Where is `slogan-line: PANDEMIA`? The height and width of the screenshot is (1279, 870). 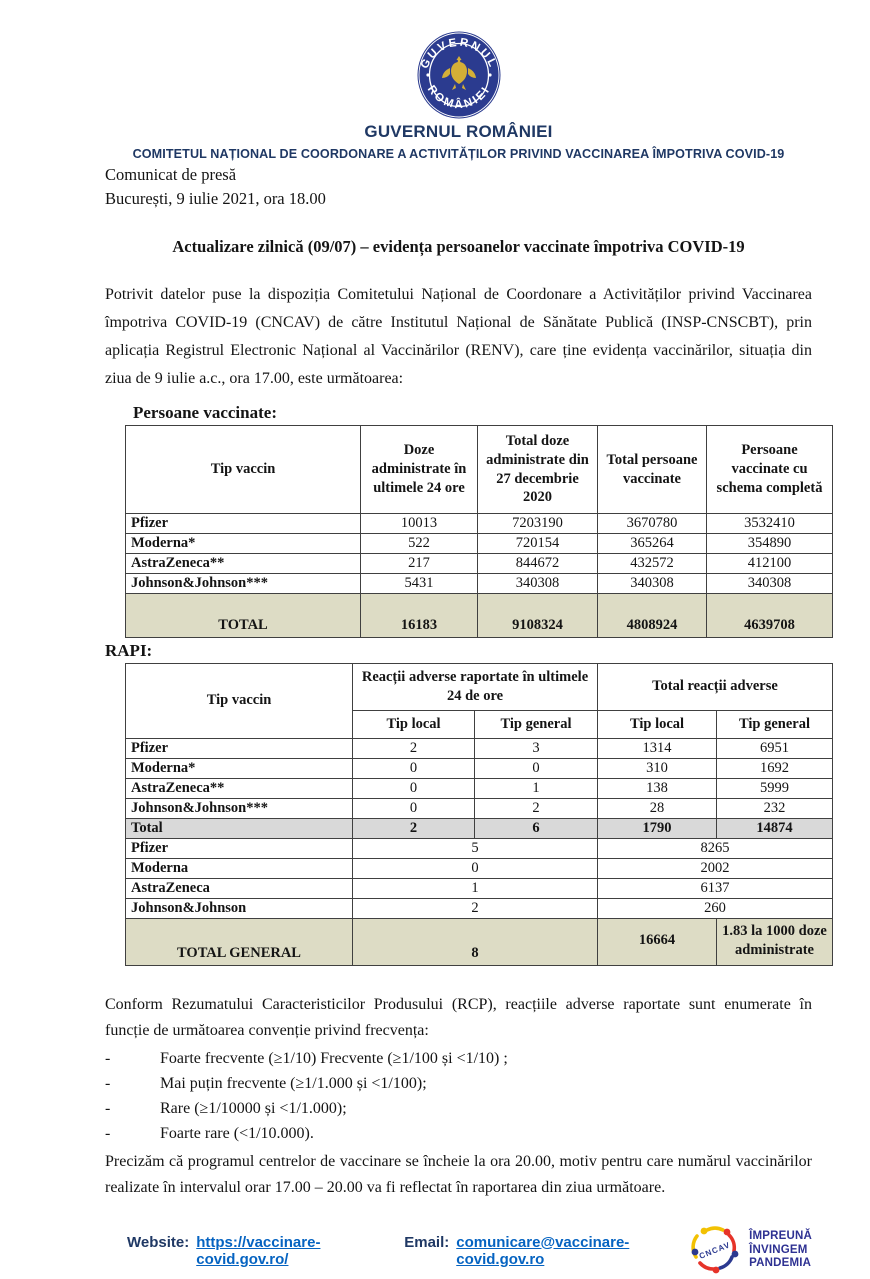 slogan-line: PANDEMIA is located at coordinates (780, 1263).